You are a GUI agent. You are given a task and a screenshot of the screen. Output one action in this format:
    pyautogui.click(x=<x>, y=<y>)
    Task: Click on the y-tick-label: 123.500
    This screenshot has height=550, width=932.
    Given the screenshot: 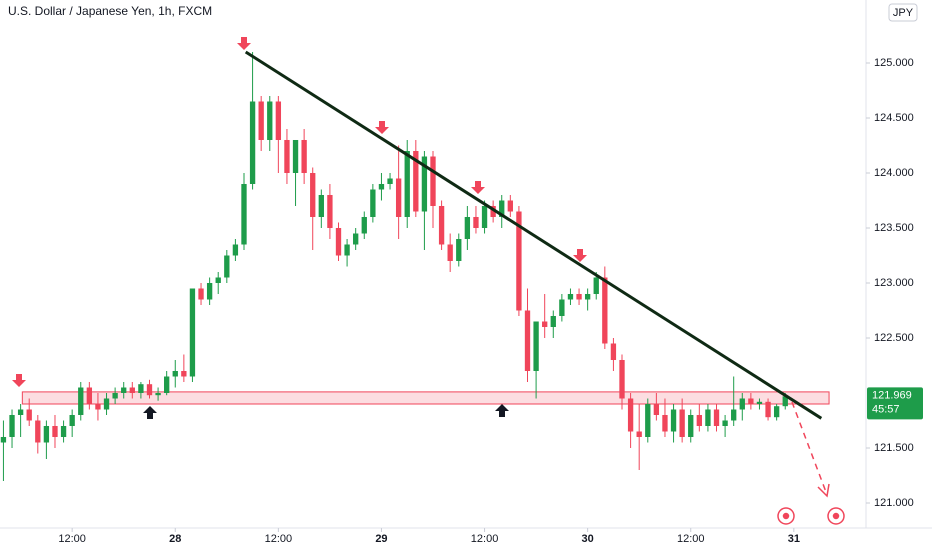 What is the action you would take?
    pyautogui.click(x=894, y=228)
    